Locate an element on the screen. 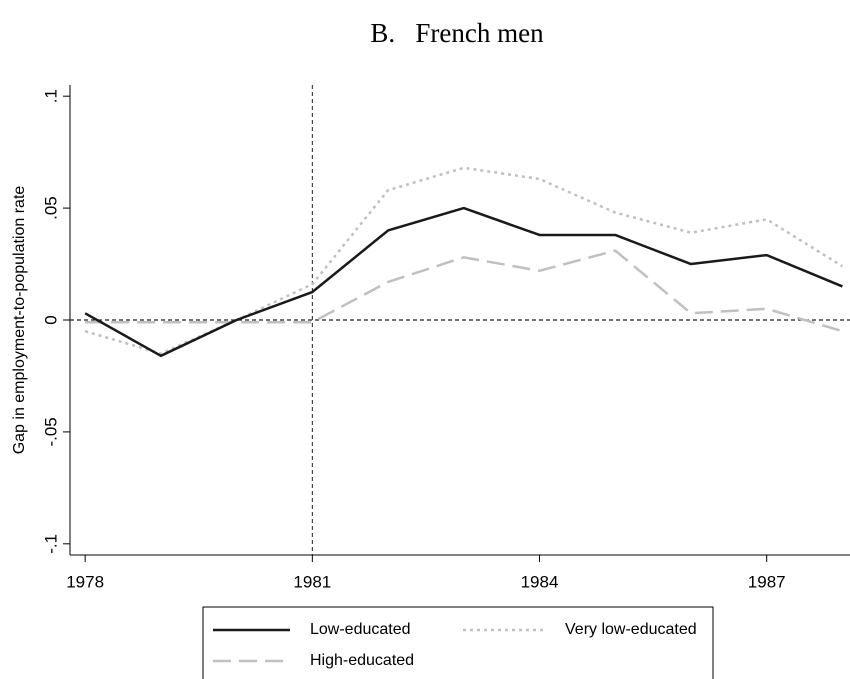 This screenshot has width=850, height=679. y-axis-label: Gap in employment-to-population rate is located at coordinates (19, 320).